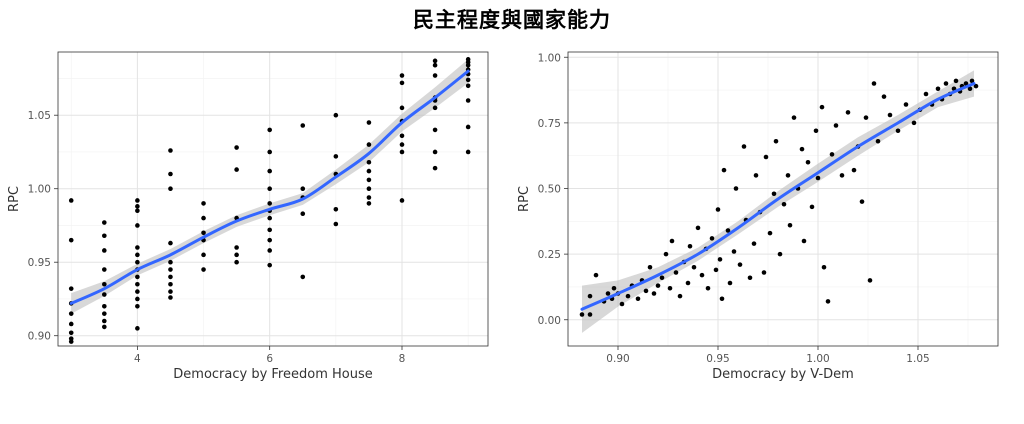  Describe the element at coordinates (549, 124) in the screenshot. I see `y-tick-label: 0.75` at that location.